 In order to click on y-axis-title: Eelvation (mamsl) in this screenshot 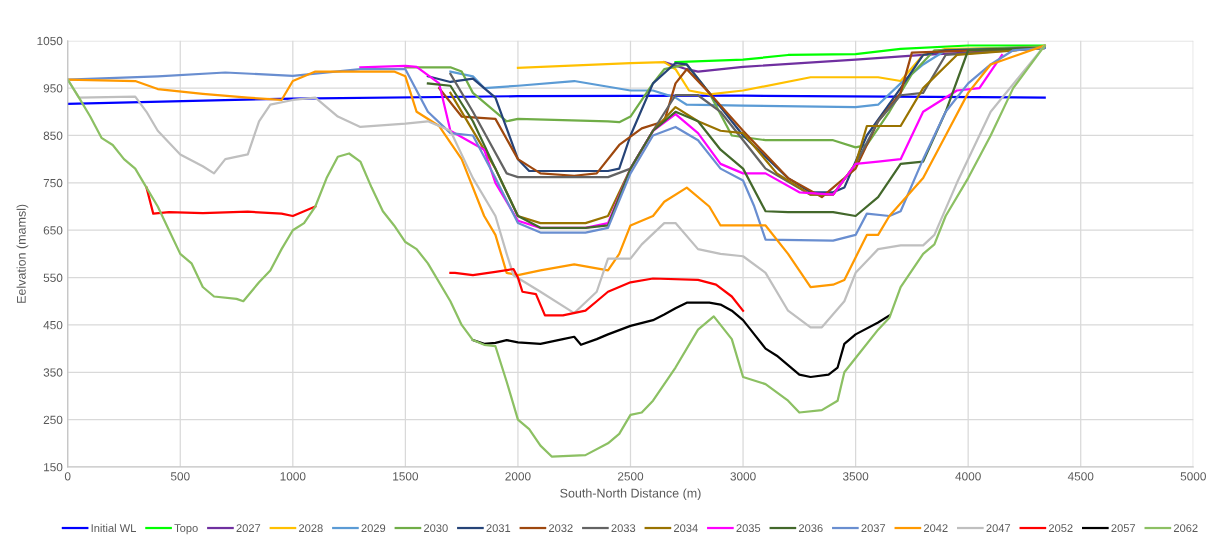, I will do `click(22, 253)`.